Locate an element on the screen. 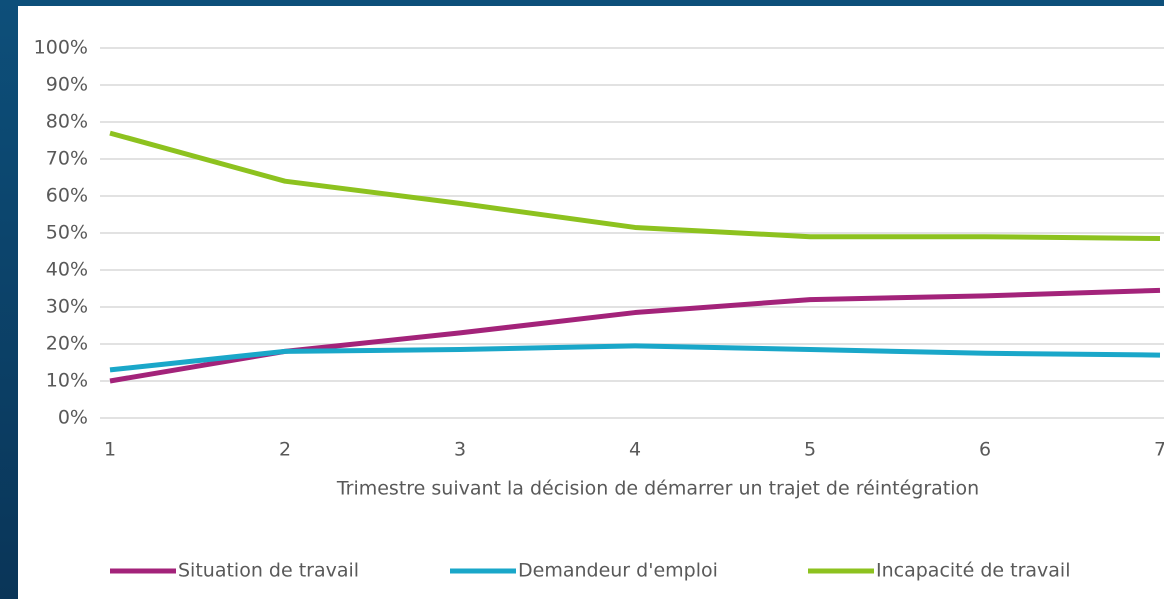 This screenshot has height=603, width=1164. y-tick-label: 0% is located at coordinates (73, 418).